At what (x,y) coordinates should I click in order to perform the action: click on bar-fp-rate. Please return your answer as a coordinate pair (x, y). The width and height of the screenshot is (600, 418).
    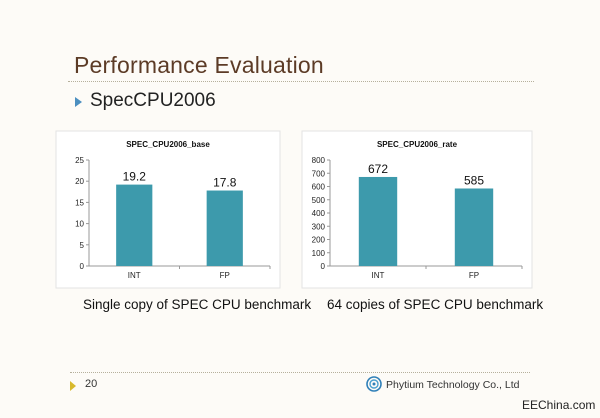
    Looking at the image, I should click on (474, 227).